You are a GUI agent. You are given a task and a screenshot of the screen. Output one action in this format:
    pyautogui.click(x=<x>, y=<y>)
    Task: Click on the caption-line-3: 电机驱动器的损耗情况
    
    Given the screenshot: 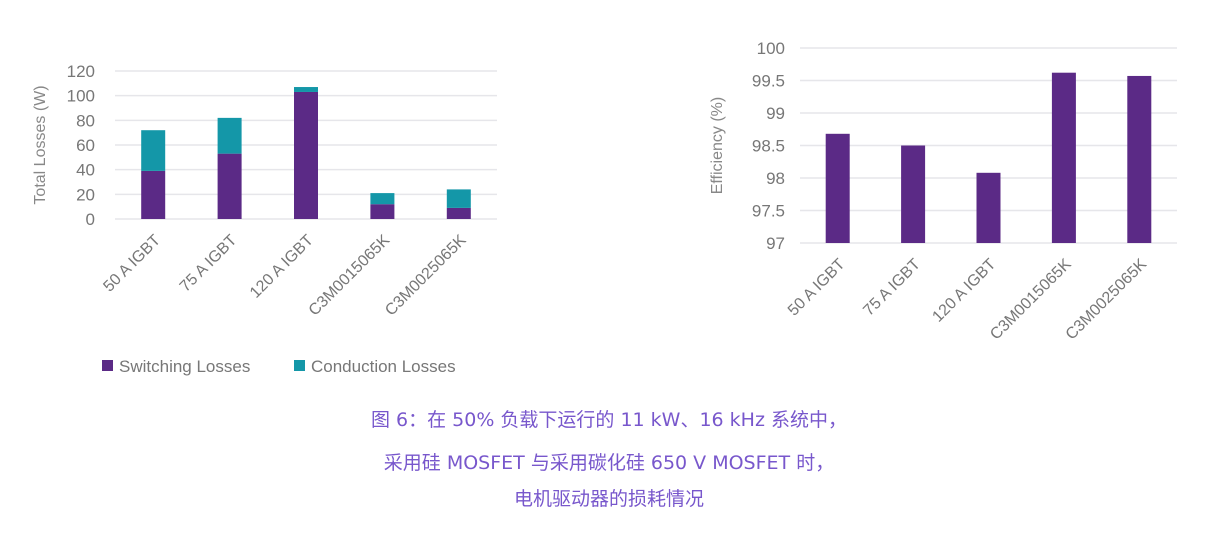 What is the action you would take?
    pyautogui.click(x=608, y=499)
    